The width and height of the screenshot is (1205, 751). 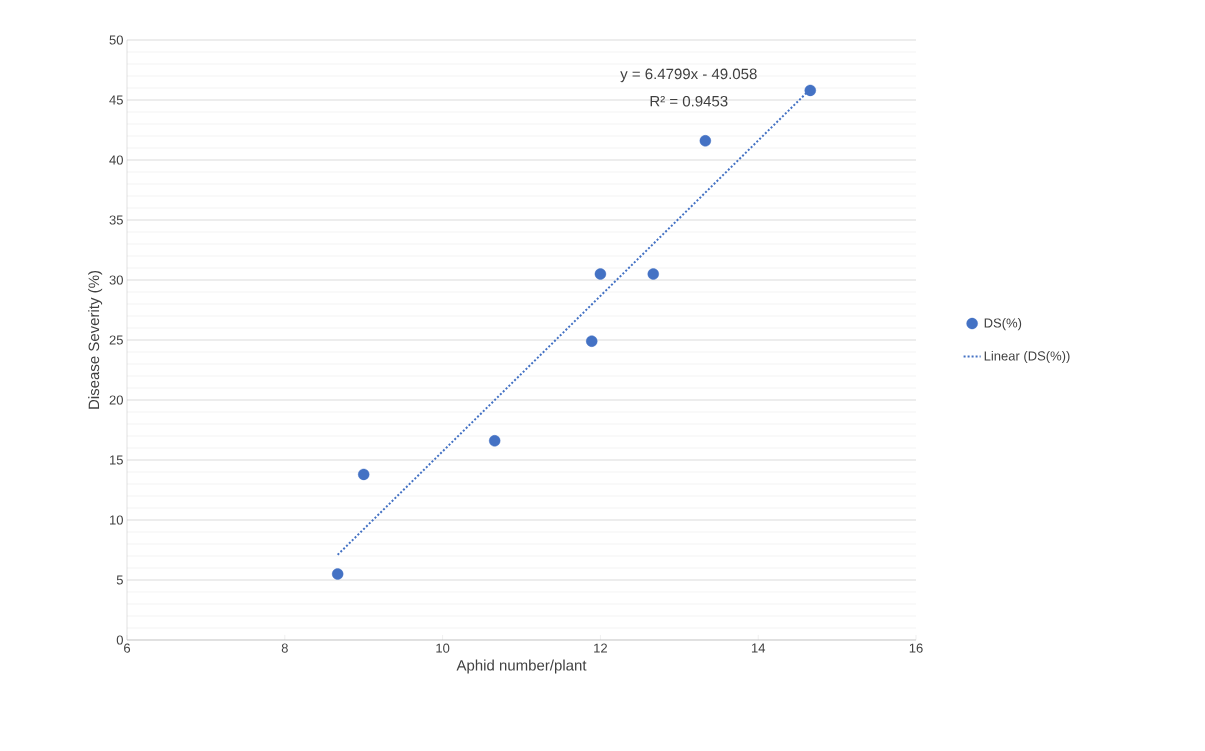 What do you see at coordinates (1003, 324) in the screenshot?
I see `legend-label: DS(%)` at bounding box center [1003, 324].